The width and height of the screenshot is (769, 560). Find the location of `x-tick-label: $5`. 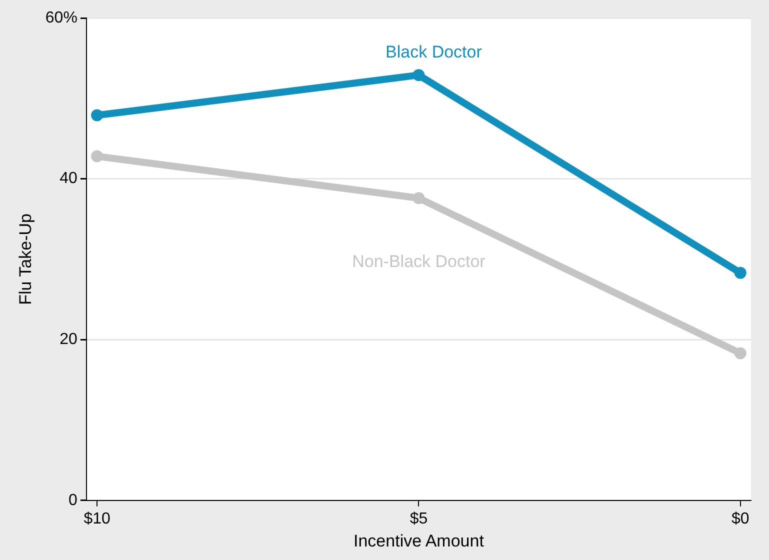

x-tick-label: $5 is located at coordinates (419, 519).